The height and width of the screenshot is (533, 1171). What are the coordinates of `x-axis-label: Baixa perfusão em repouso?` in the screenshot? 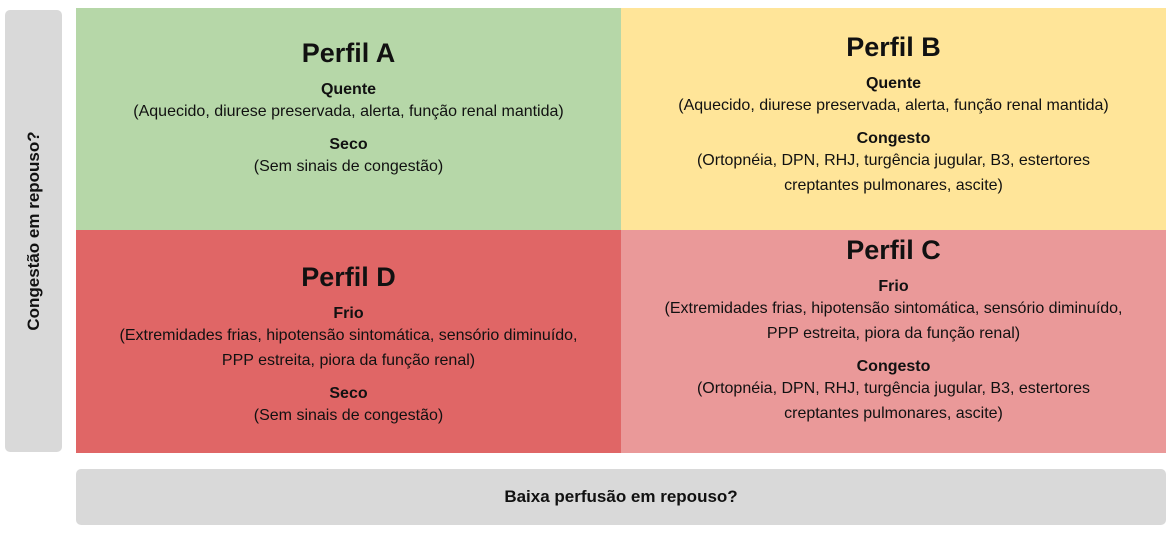 It's located at (621, 496).